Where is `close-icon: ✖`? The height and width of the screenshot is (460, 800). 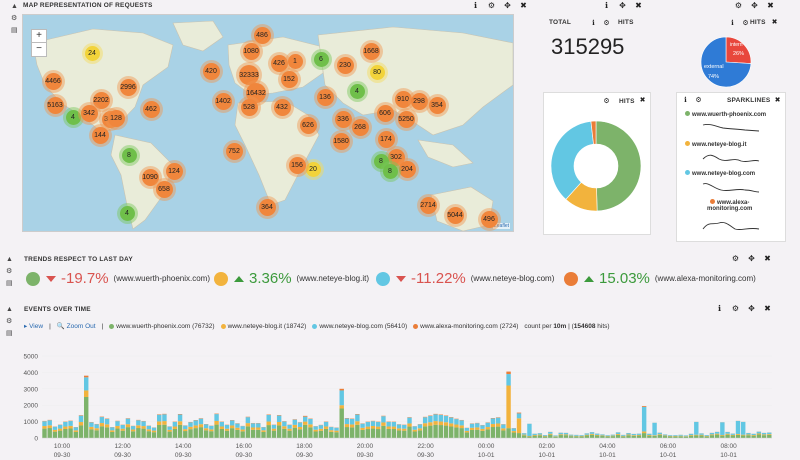
close-icon: ✖ is located at coordinates (767, 308).